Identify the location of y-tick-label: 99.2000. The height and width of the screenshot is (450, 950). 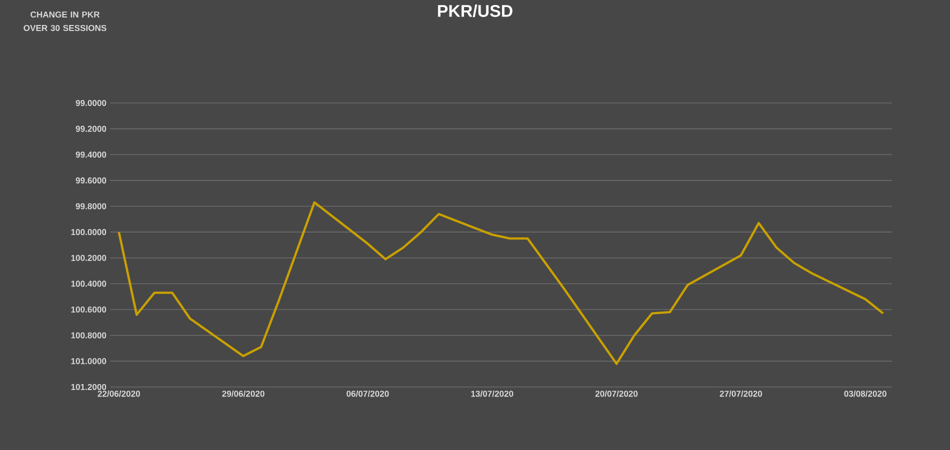
(91, 129).